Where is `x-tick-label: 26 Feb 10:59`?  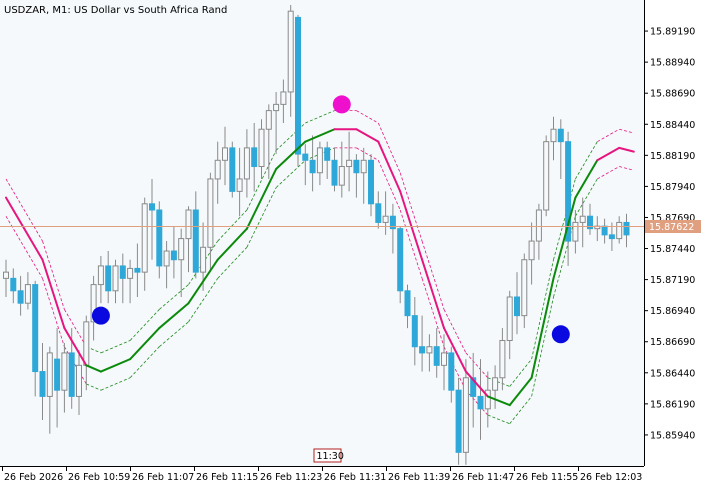
x-tick-label: 26 Feb 10:59 is located at coordinates (99, 477).